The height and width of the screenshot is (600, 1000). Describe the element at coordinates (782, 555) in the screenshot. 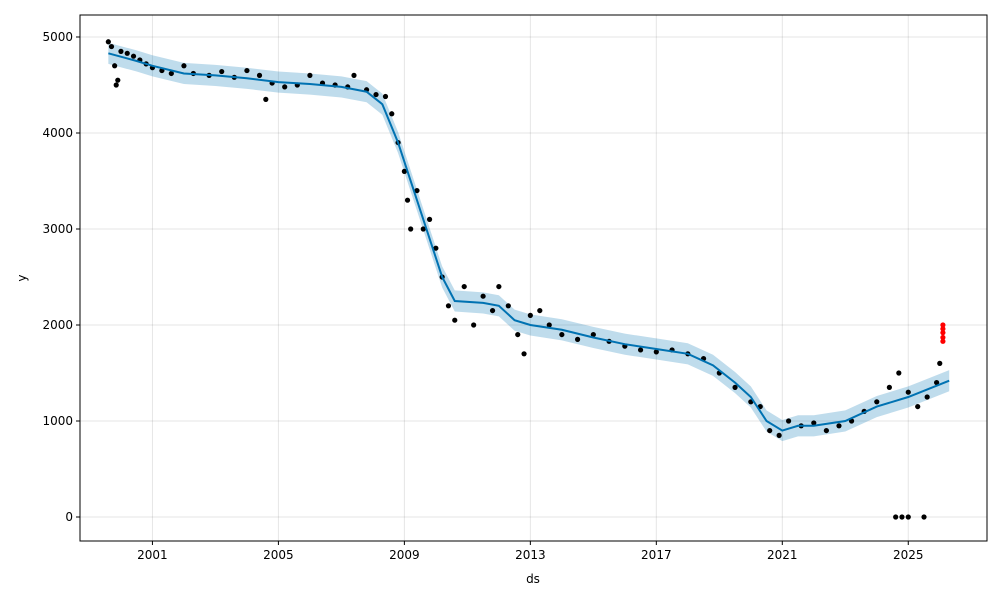

I see `x-tick-label: 2021` at that location.